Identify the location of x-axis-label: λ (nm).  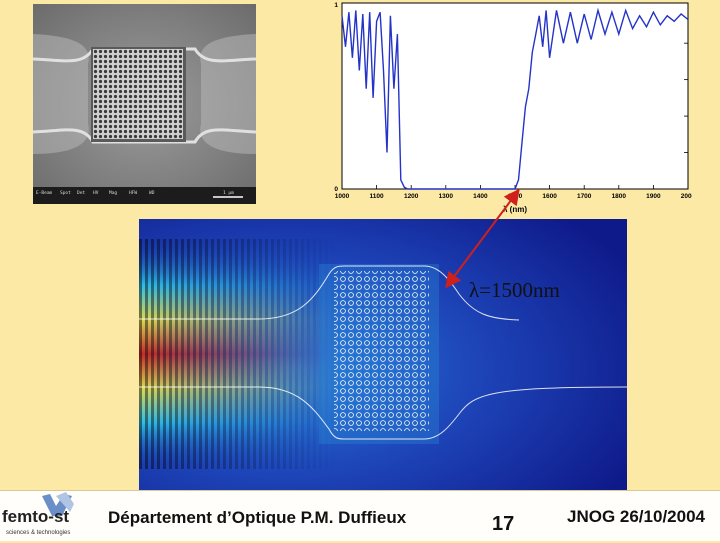
(515, 209).